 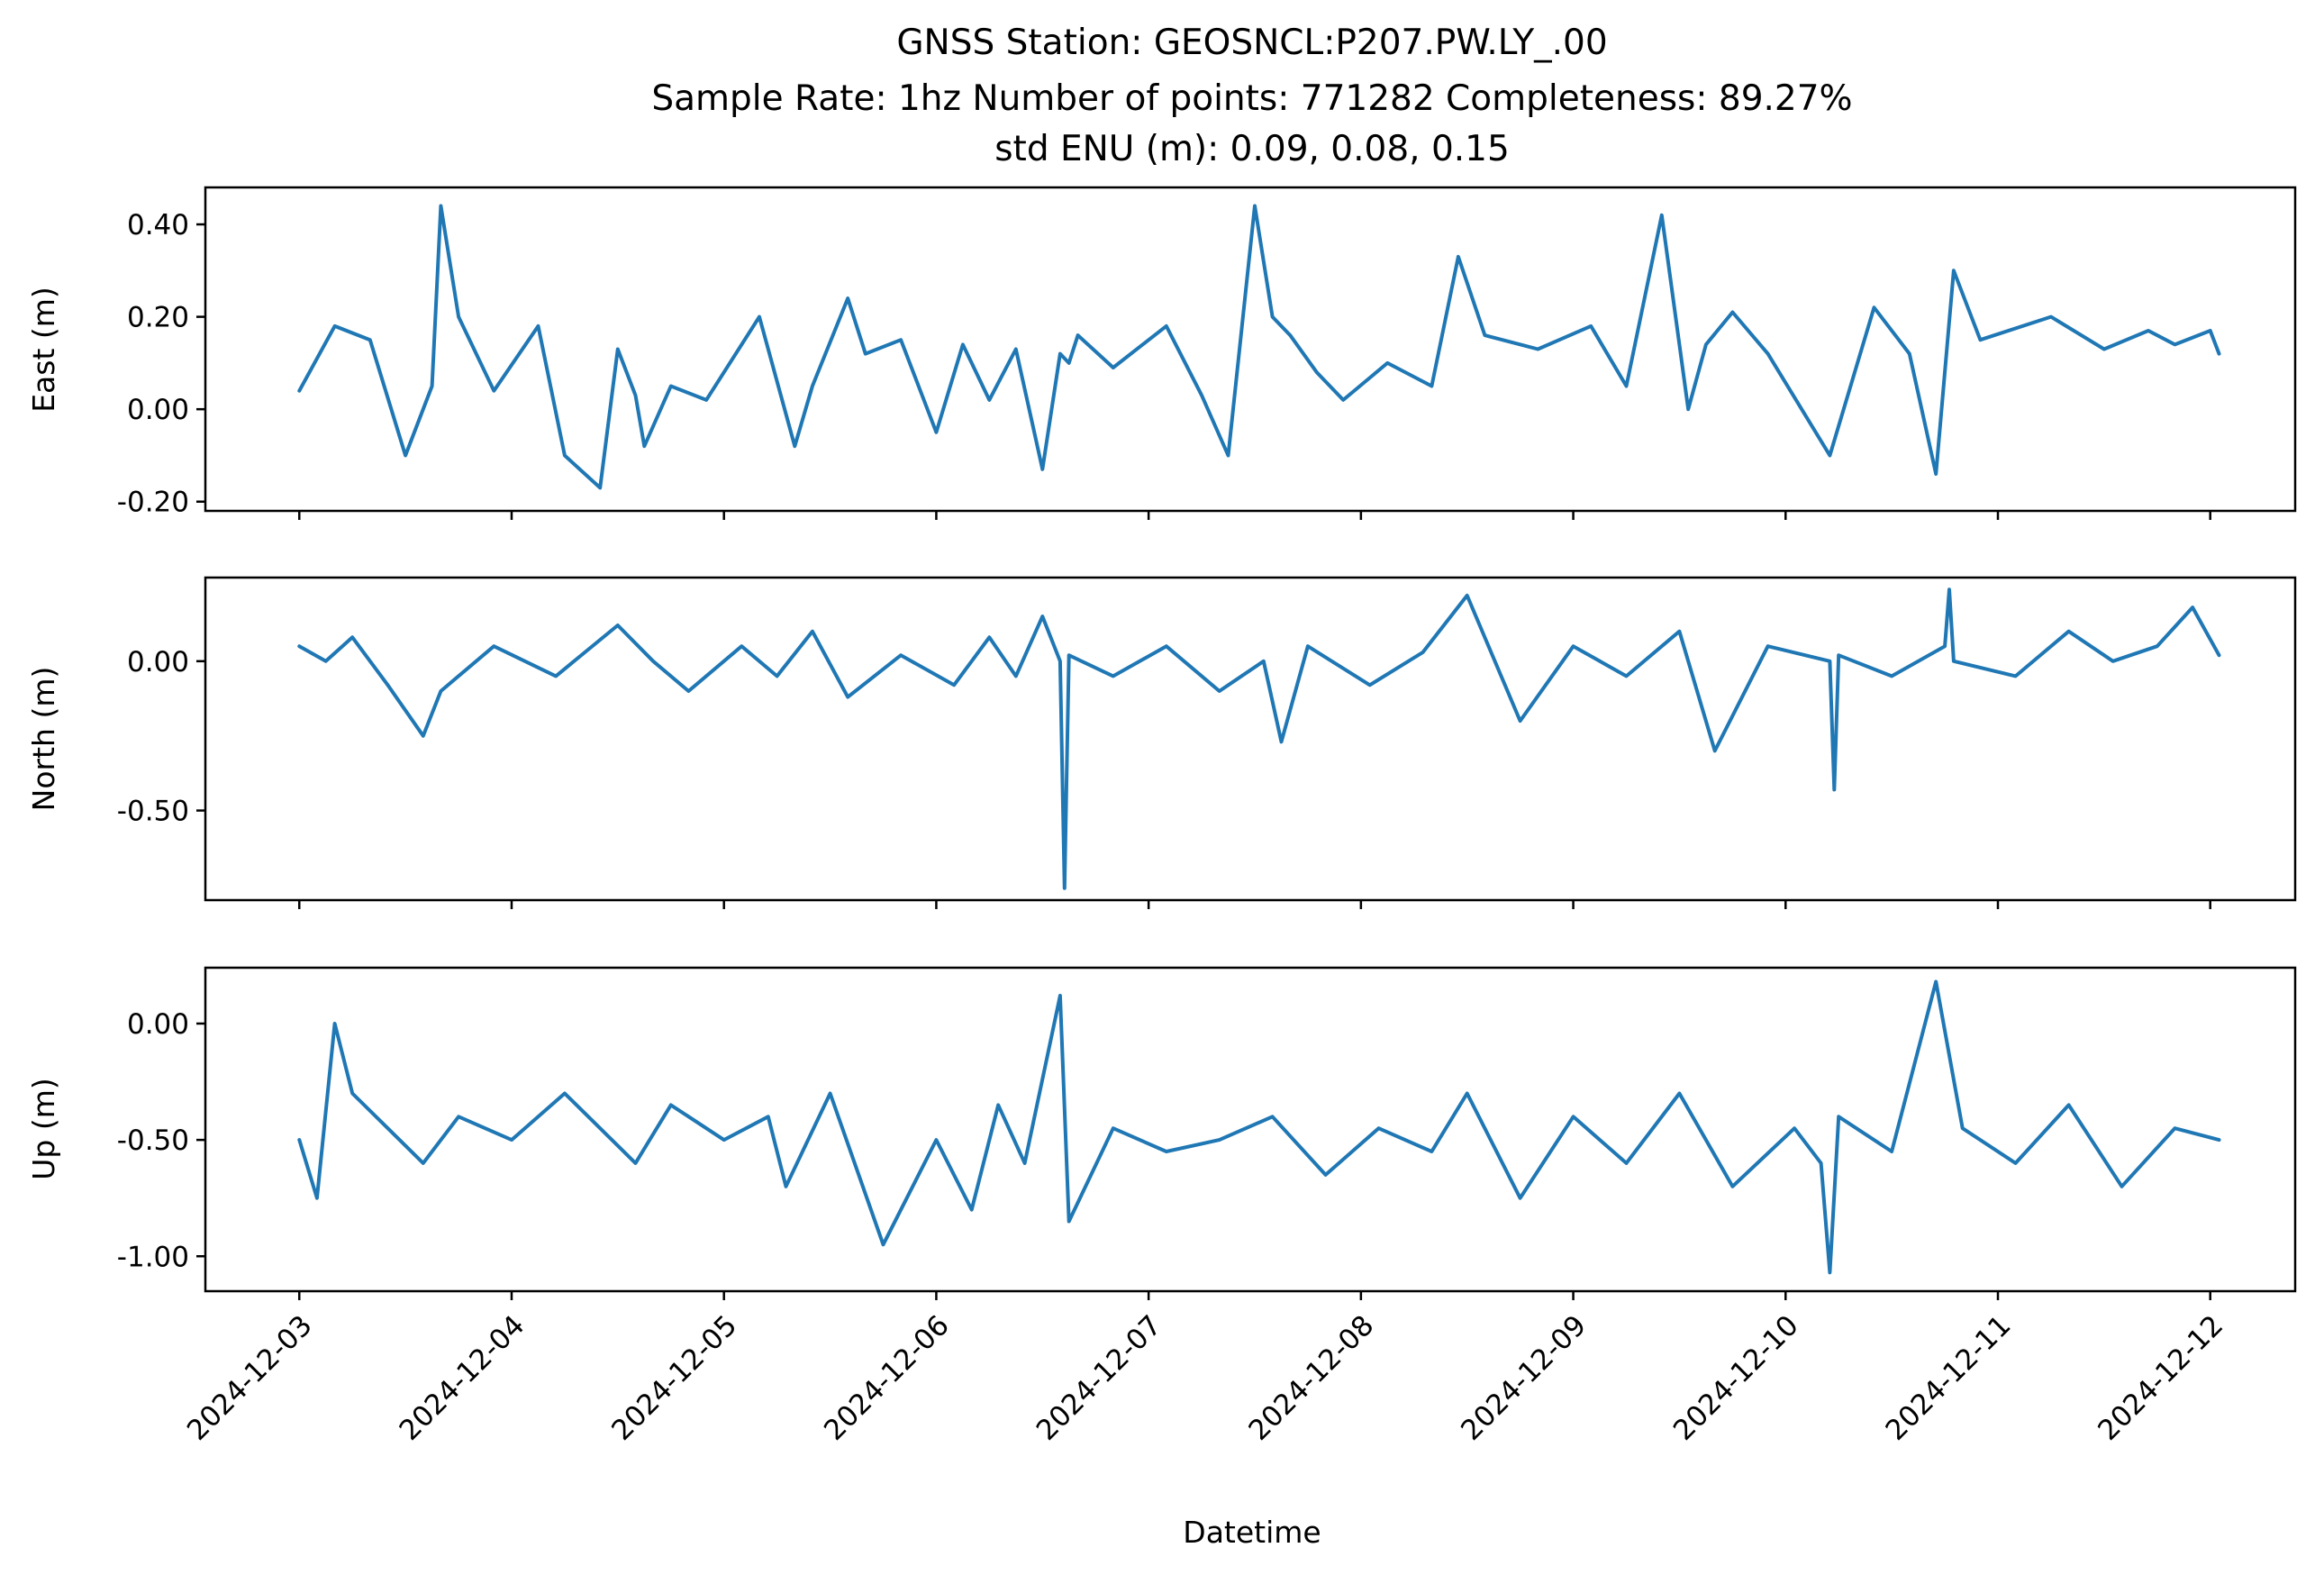 What do you see at coordinates (158, 225) in the screenshot?
I see `east-ytick-label: 0.40` at bounding box center [158, 225].